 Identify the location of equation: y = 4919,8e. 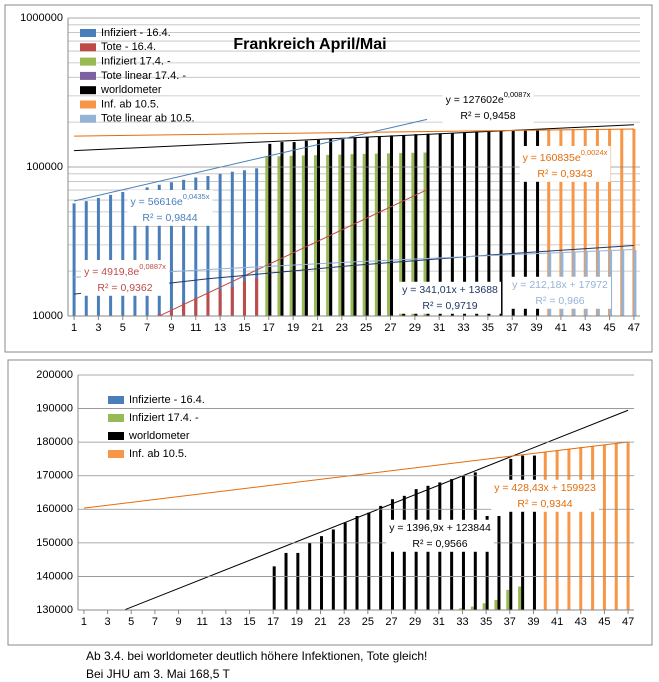
(111, 272).